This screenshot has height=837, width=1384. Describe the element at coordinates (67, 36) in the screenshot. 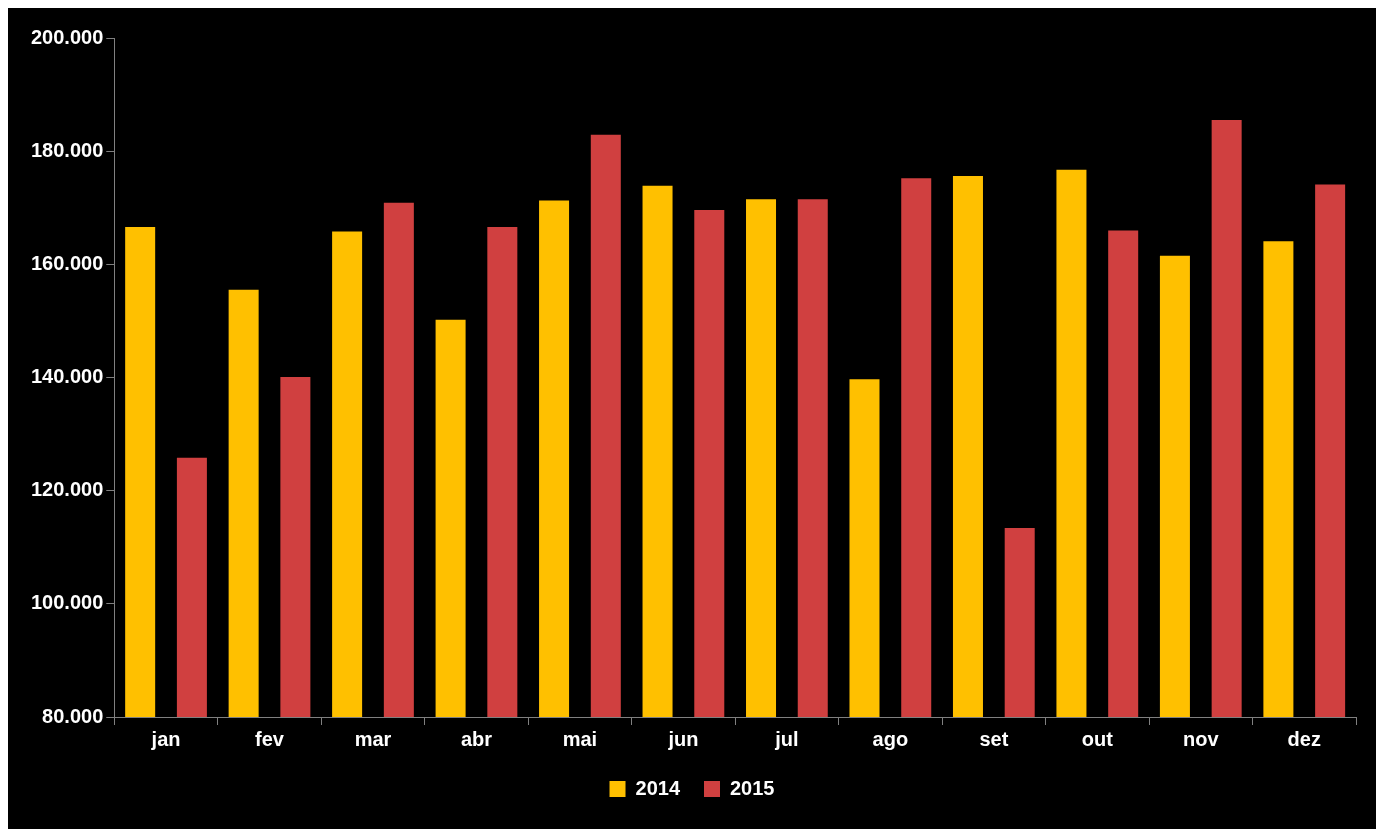

I see `y-tick-label: 200.000` at that location.